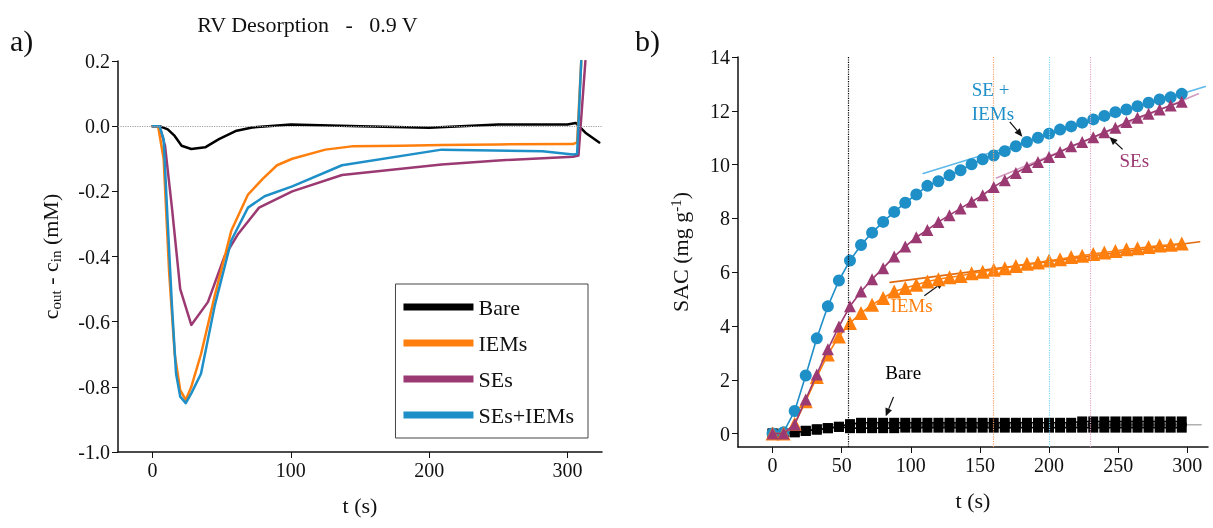 This screenshot has width=1213, height=528. Describe the element at coordinates (979, 465) in the screenshot. I see `x-tick-label: 150` at that location.